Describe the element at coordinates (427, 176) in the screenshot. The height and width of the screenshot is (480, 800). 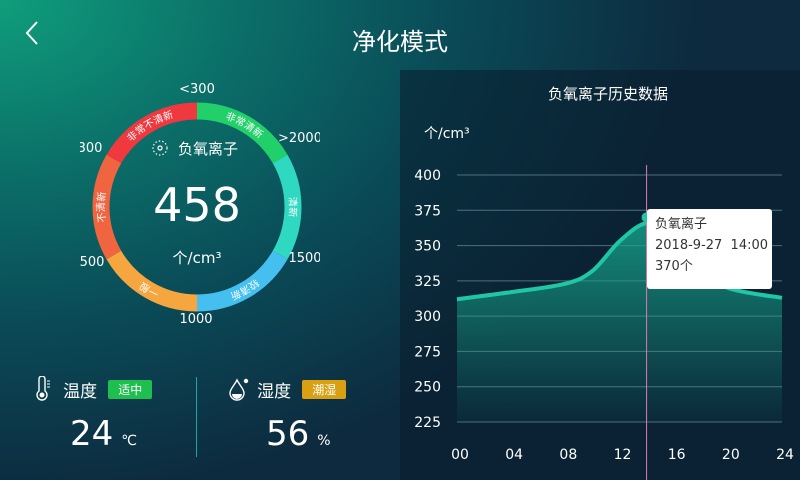
I see `y-tick-label: 400` at that location.